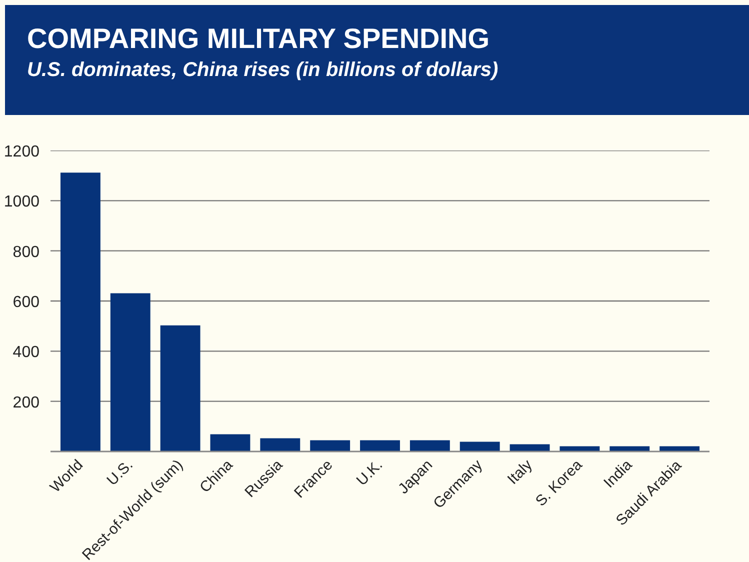 The image size is (749, 562). Describe the element at coordinates (120, 473) in the screenshot. I see `x-tick-label: U.S.` at that location.